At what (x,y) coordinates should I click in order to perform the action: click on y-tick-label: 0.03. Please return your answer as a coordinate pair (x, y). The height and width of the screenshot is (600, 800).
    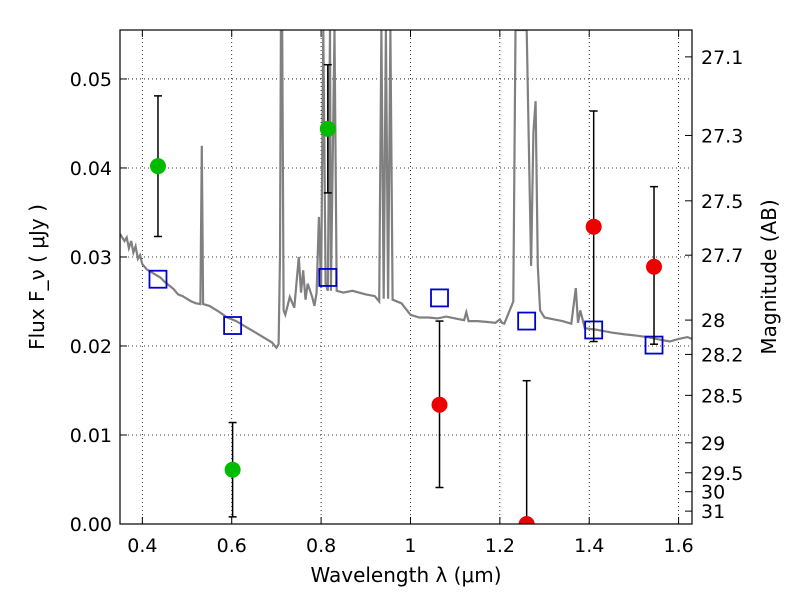
    Looking at the image, I should click on (91, 258).